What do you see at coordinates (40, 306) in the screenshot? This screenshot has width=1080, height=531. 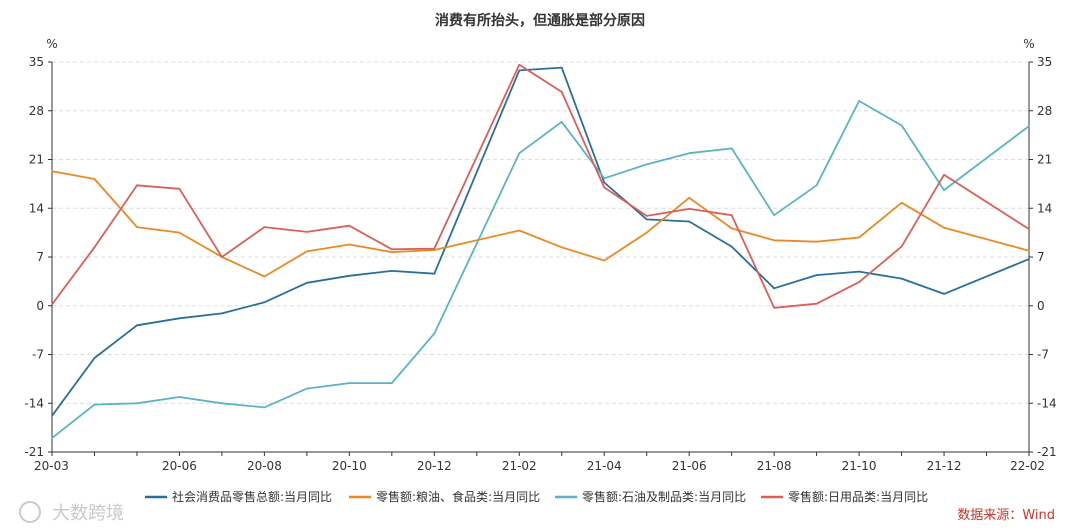 I see `y-tick-label-left: 0` at bounding box center [40, 306].